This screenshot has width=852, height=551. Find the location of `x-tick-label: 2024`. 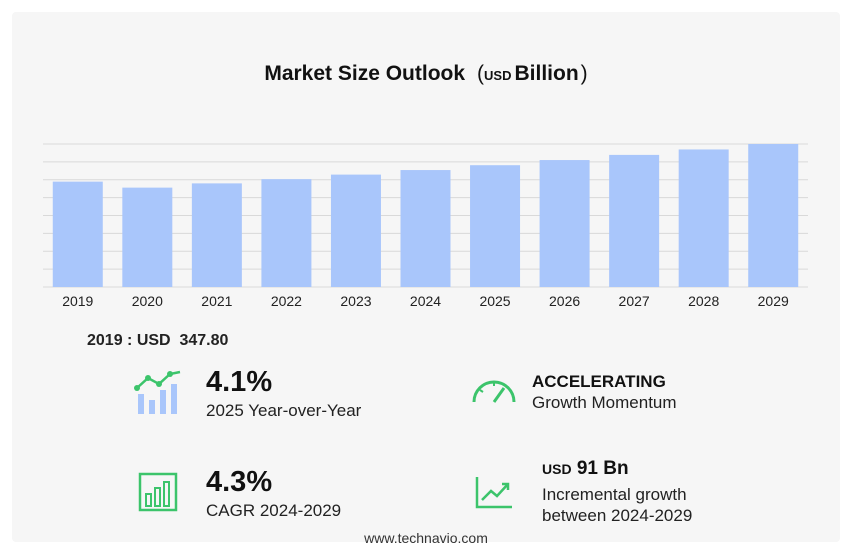

x-tick-label: 2024 is located at coordinates (425, 301).